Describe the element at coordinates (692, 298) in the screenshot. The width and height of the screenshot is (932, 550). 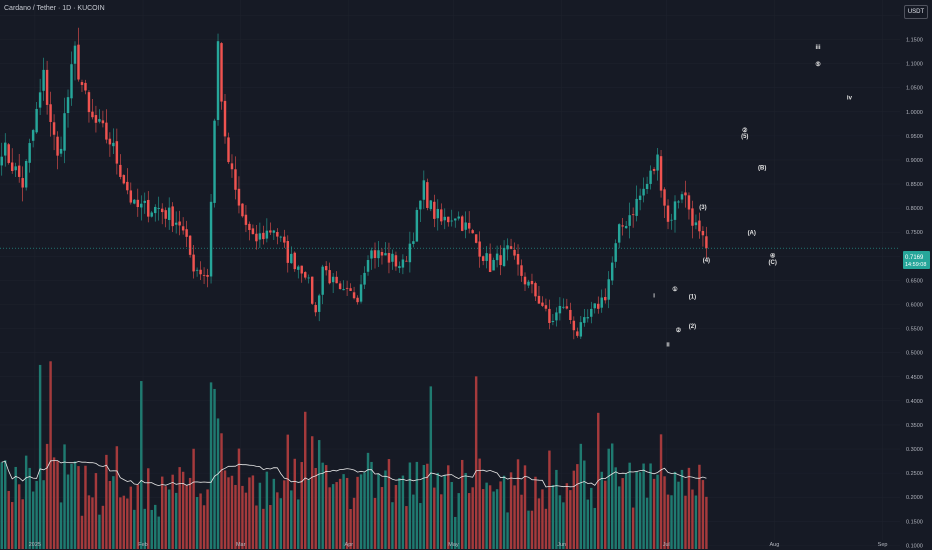
I see `wave-label: (1)` at that location.